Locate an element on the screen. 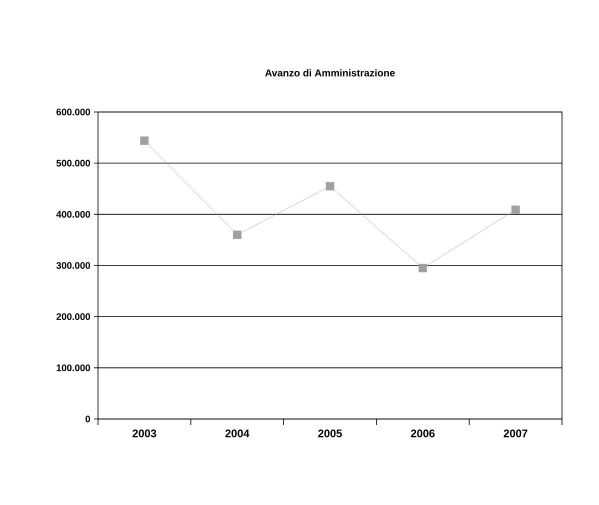 The image size is (599, 505). y-tick-label: 600.000 is located at coordinates (73, 112).